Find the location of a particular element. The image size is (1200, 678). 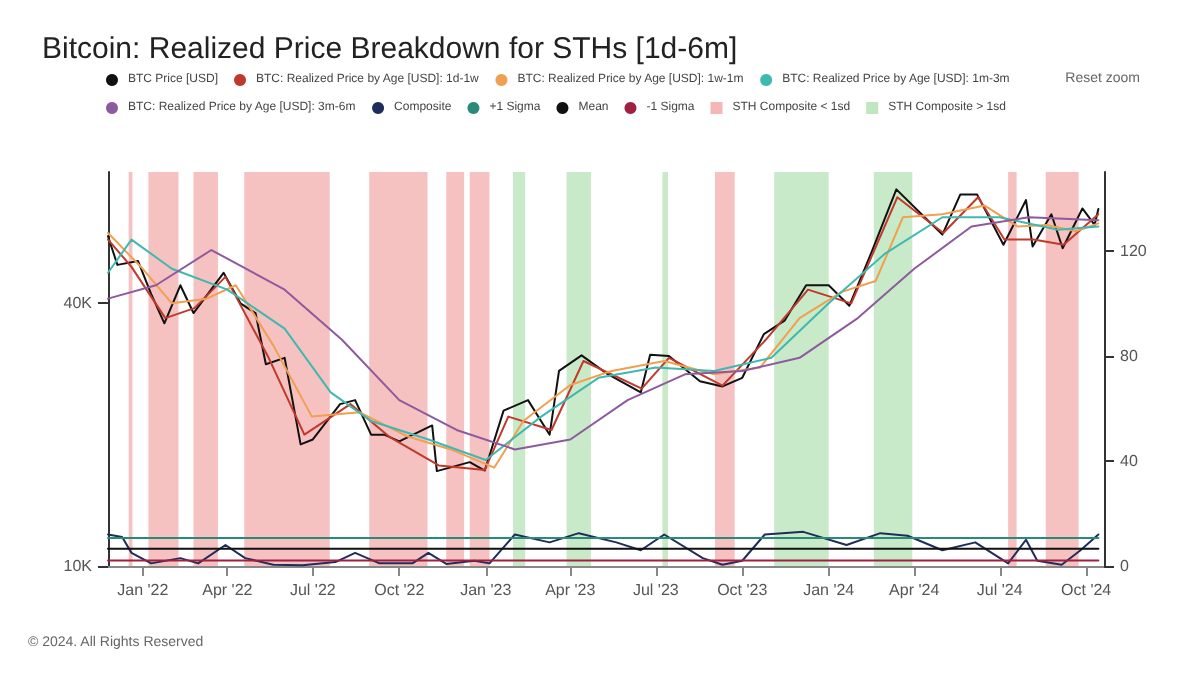

x-tick-label: Apr '23 is located at coordinates (571, 590).